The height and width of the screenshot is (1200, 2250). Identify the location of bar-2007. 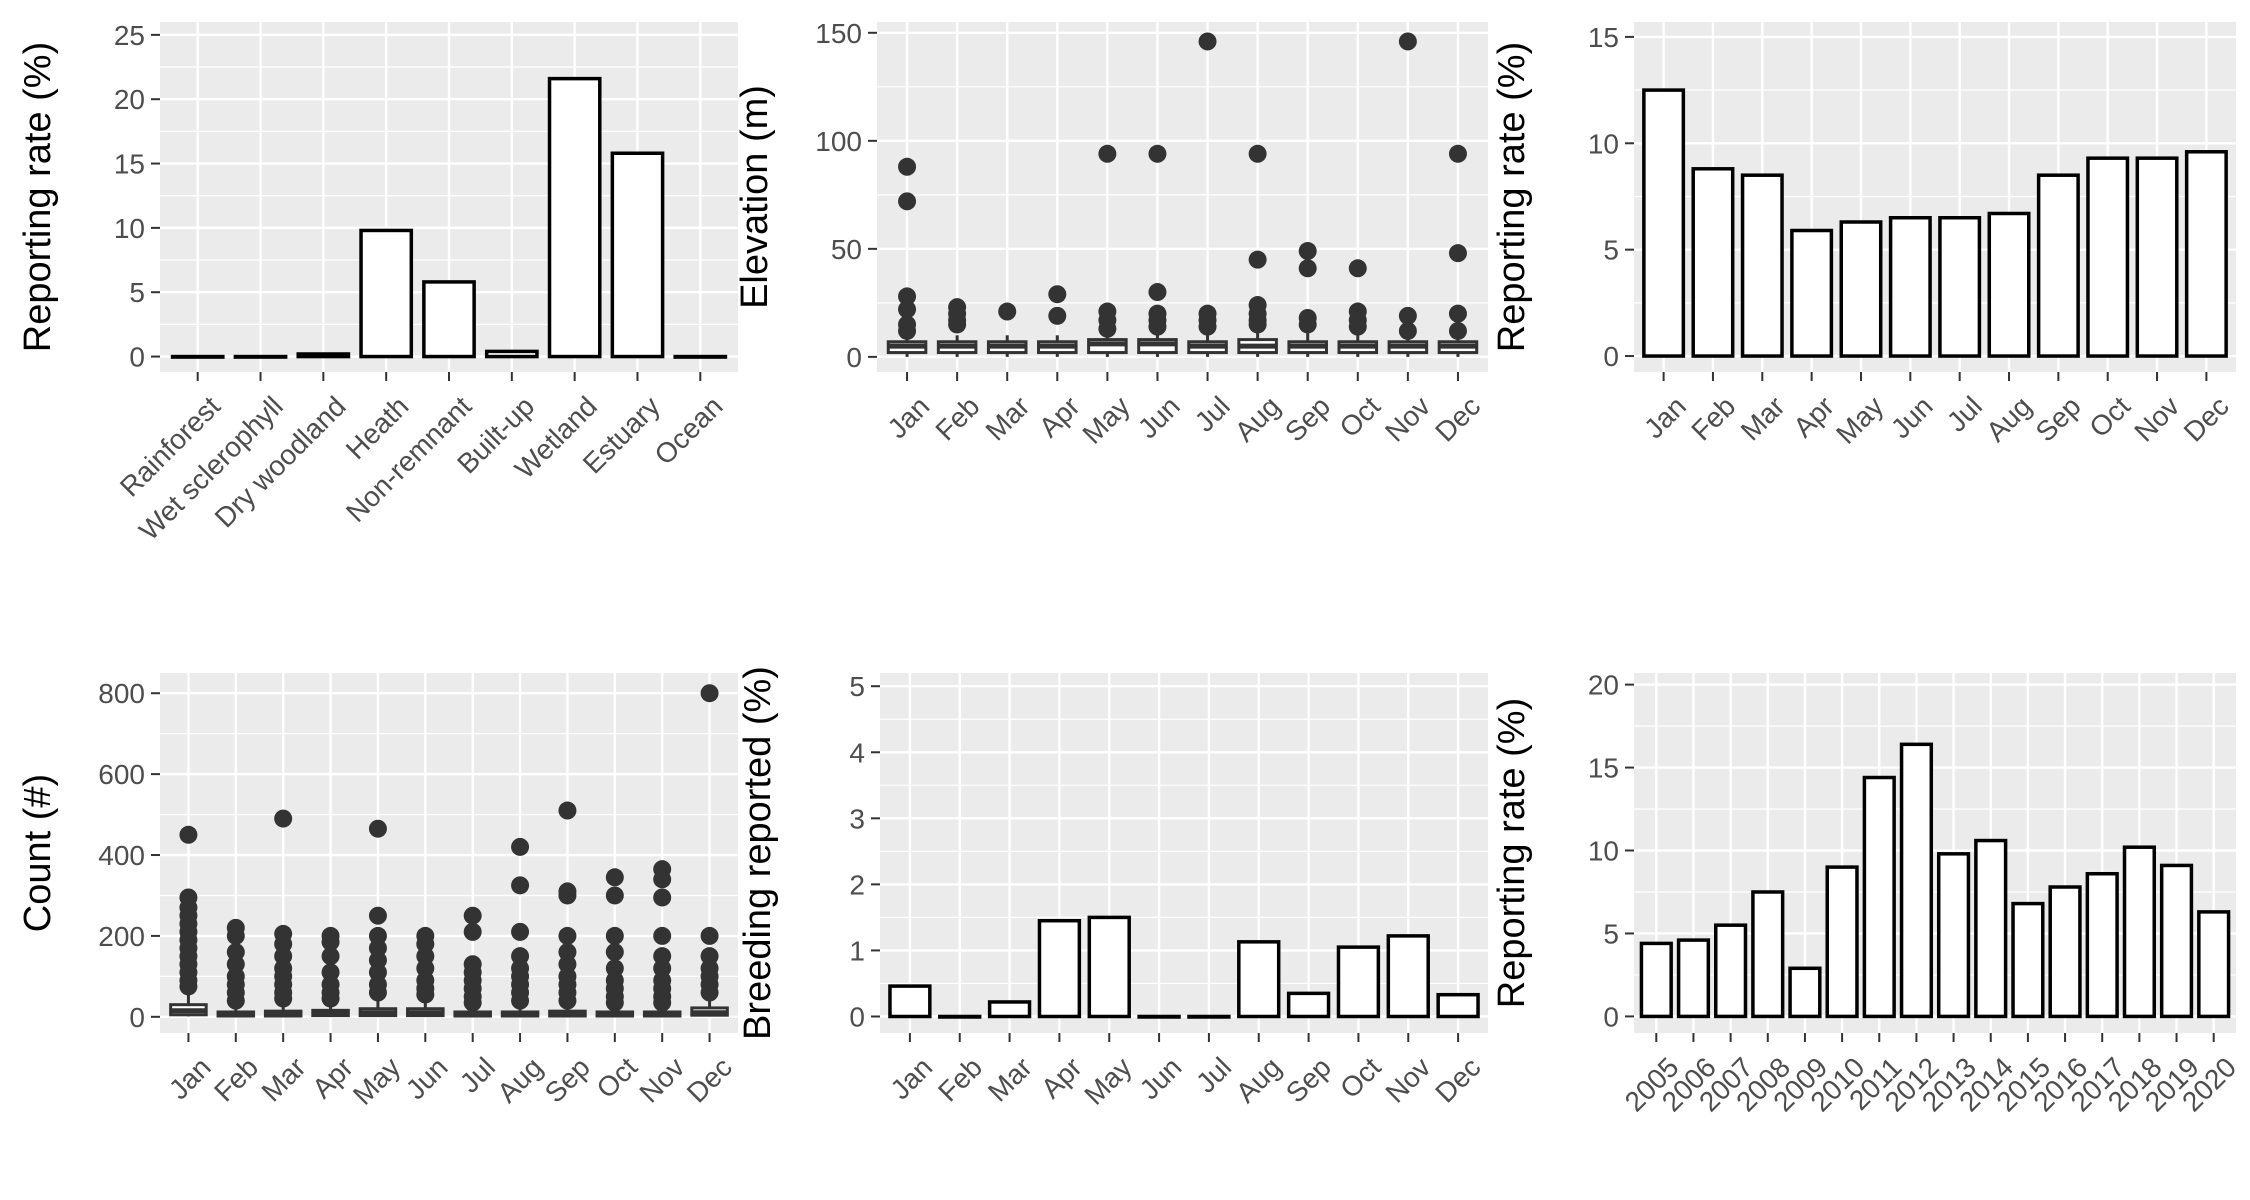
(1731, 971).